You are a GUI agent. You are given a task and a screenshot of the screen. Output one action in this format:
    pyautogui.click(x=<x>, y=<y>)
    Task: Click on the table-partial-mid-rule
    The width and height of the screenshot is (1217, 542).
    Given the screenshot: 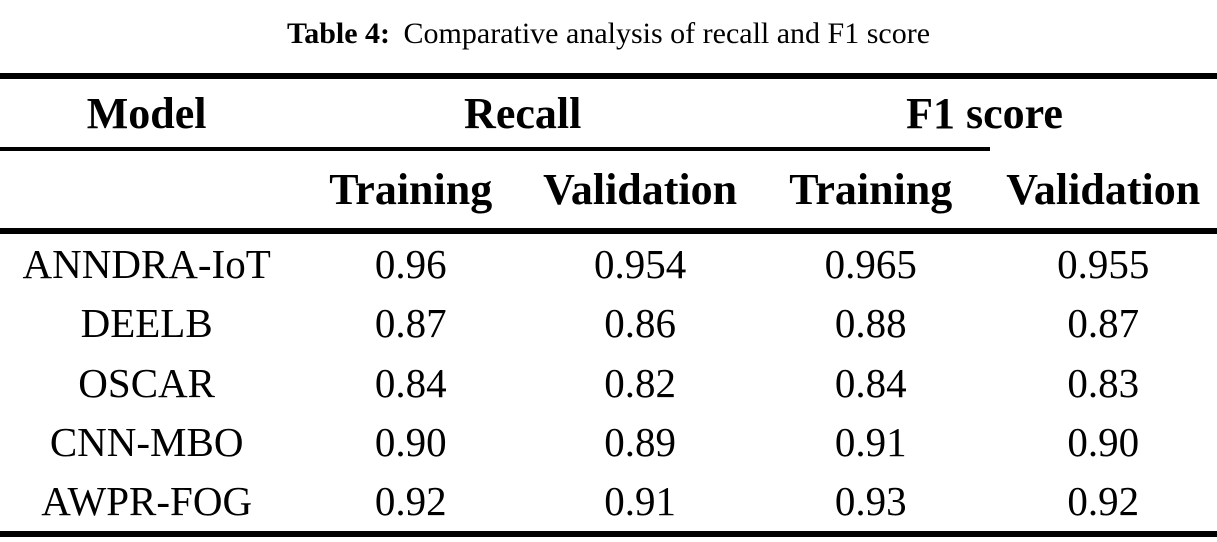 What is the action you would take?
    pyautogui.click(x=495, y=149)
    